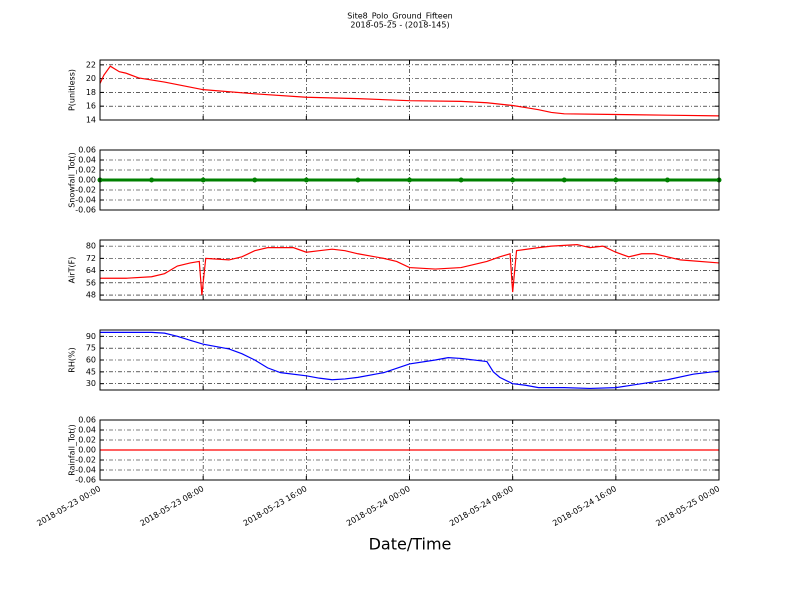 This screenshot has height=600, width=800. What do you see at coordinates (410, 544) in the screenshot?
I see `x-axis-label: Date/Time` at bounding box center [410, 544].